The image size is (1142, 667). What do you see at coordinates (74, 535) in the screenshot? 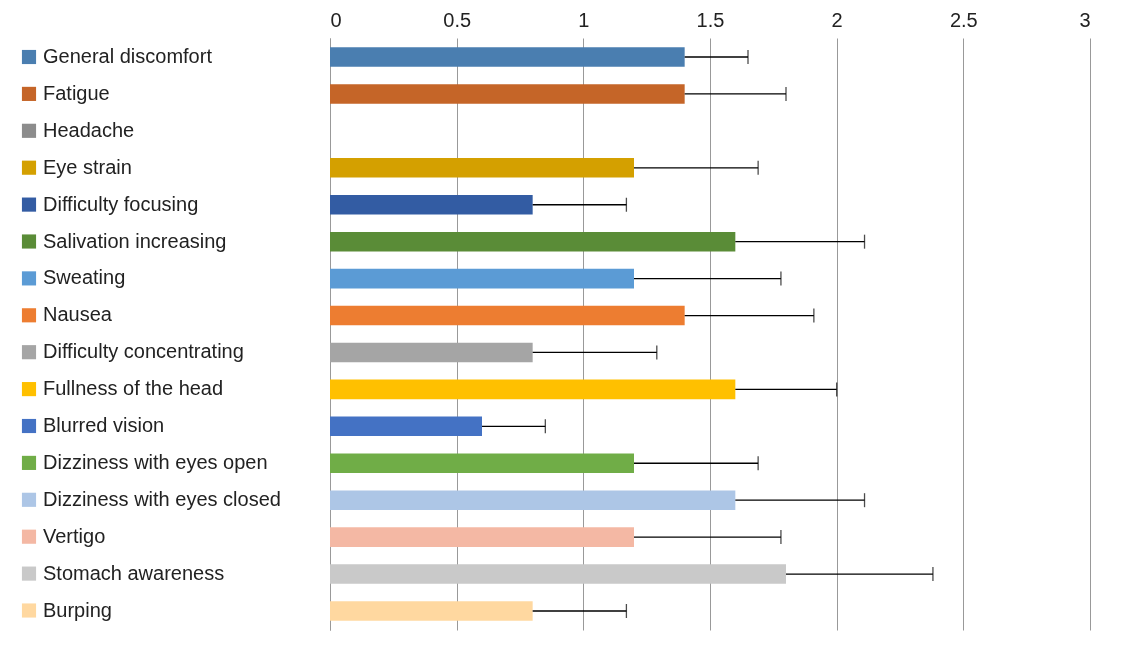
I see `legend-label: Vertigo` at bounding box center [74, 535].